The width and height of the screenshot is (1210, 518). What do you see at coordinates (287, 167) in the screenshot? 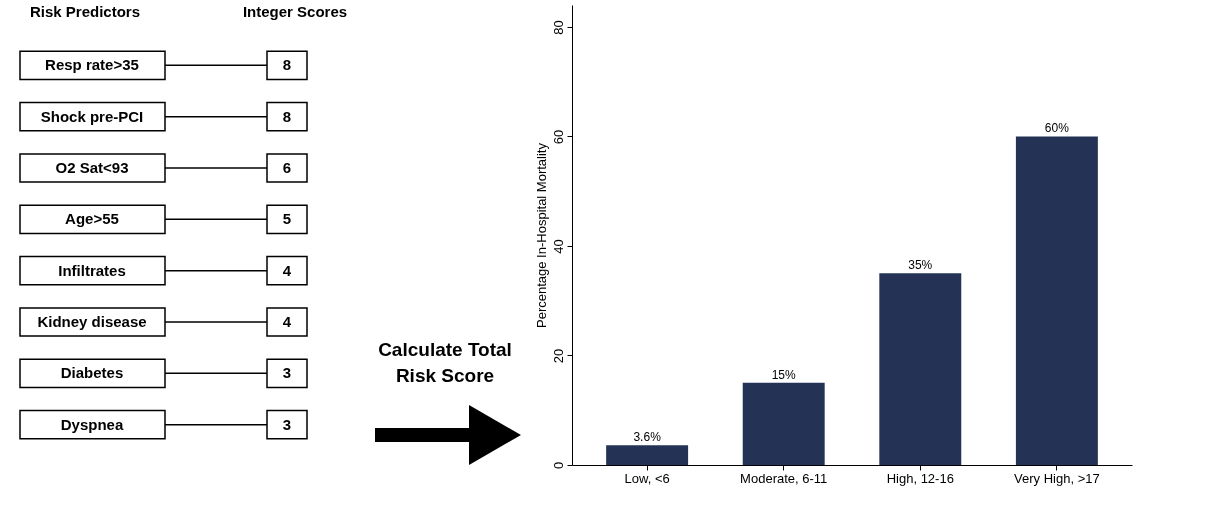
I see `data-label: 6` at bounding box center [287, 167].